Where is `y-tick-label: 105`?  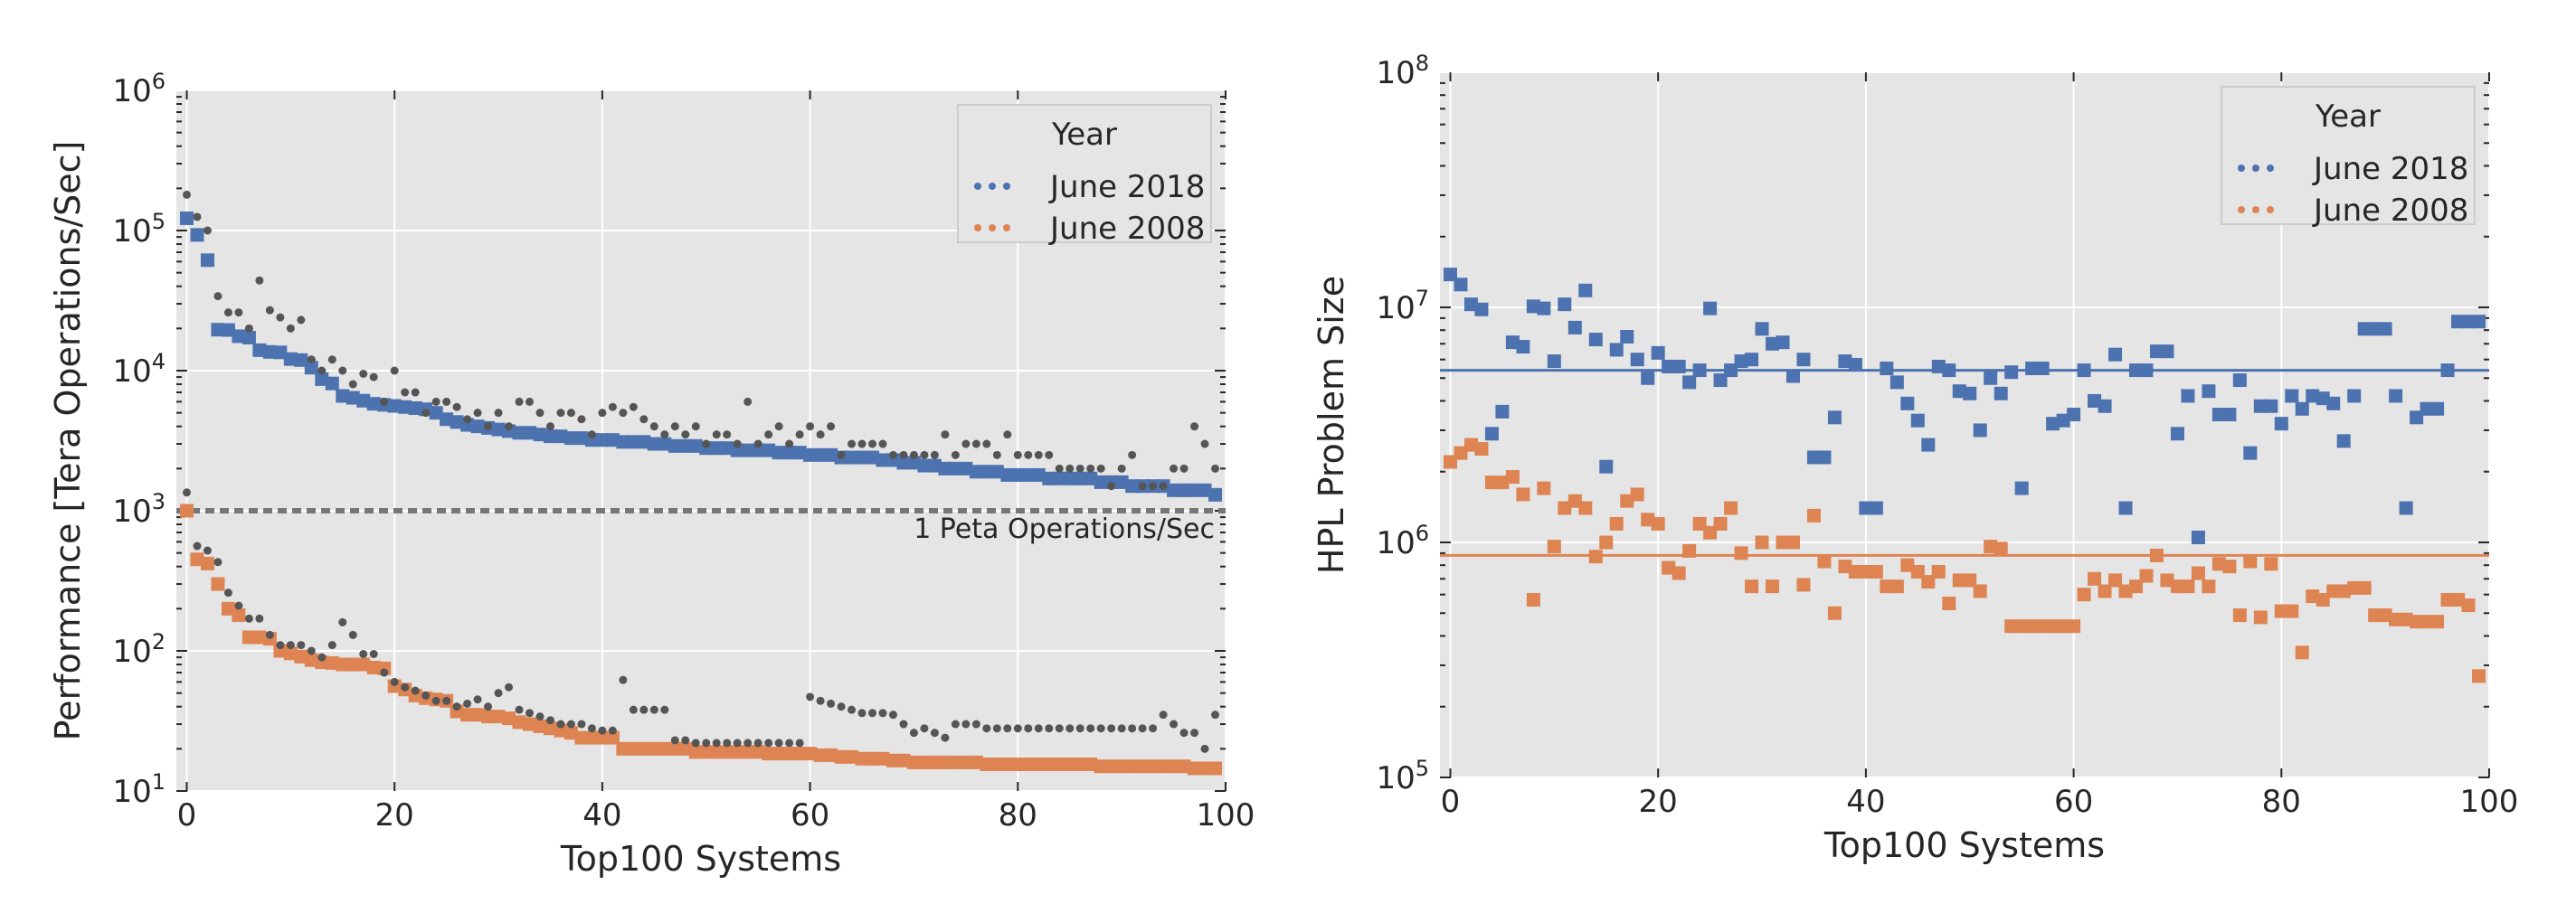 y-tick-label: 105 is located at coordinates (139, 229).